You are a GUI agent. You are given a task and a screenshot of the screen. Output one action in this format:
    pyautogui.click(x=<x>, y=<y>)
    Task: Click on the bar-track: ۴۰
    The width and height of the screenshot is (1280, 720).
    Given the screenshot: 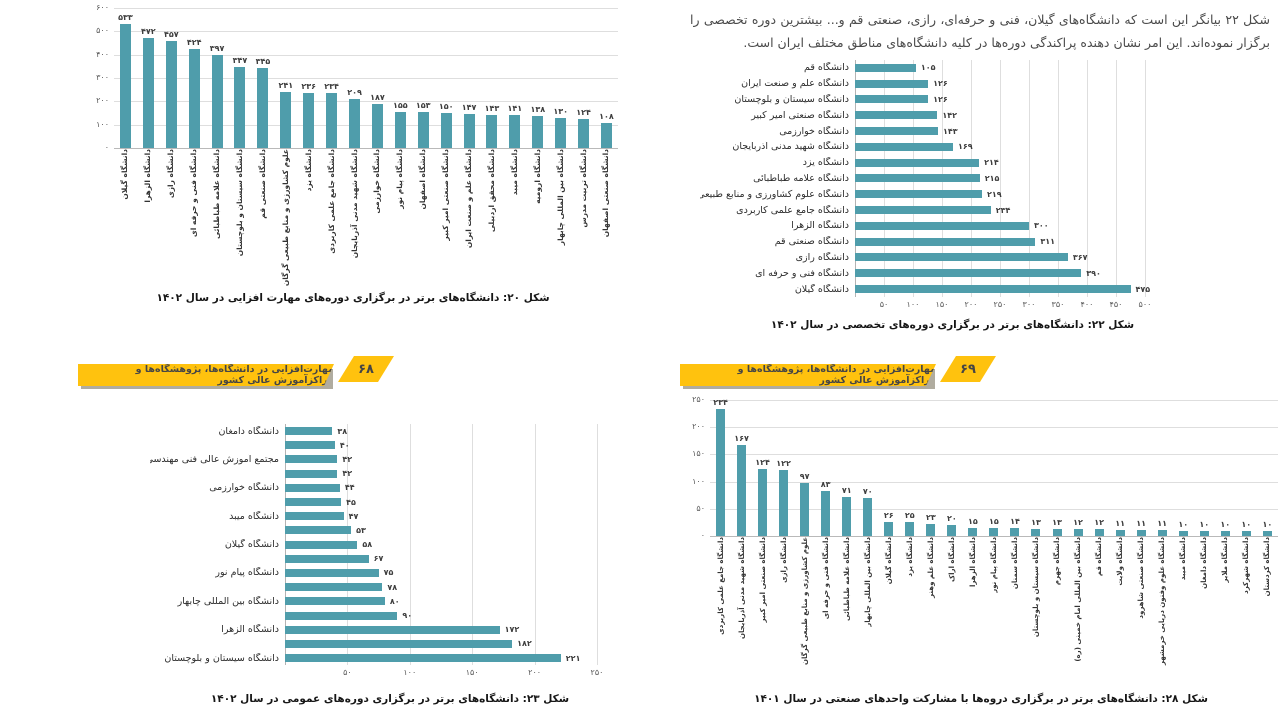 What is the action you would take?
    pyautogui.click(x=457, y=445)
    